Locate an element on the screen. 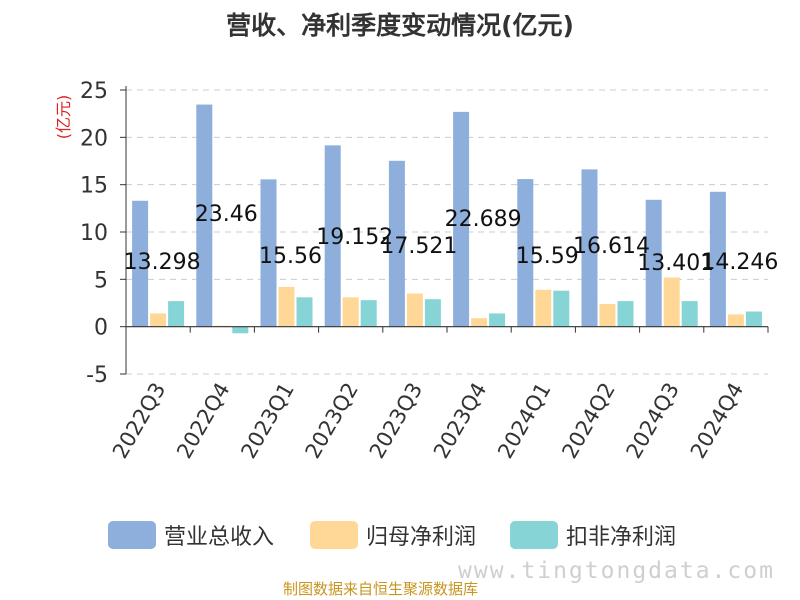 The width and height of the screenshot is (800, 600). legend-item-deducted-net-profit: 扣非净利润 is located at coordinates (593, 535).